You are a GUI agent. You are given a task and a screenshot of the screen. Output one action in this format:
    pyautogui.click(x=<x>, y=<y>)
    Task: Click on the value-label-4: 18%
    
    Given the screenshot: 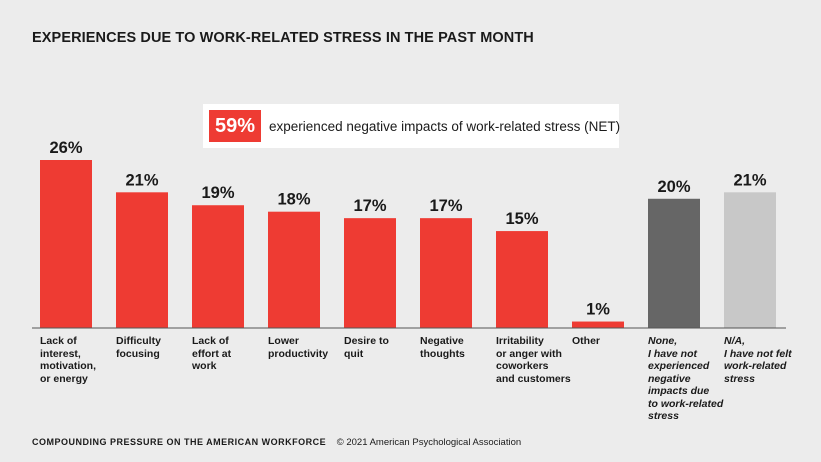 What is the action you would take?
    pyautogui.click(x=293, y=200)
    